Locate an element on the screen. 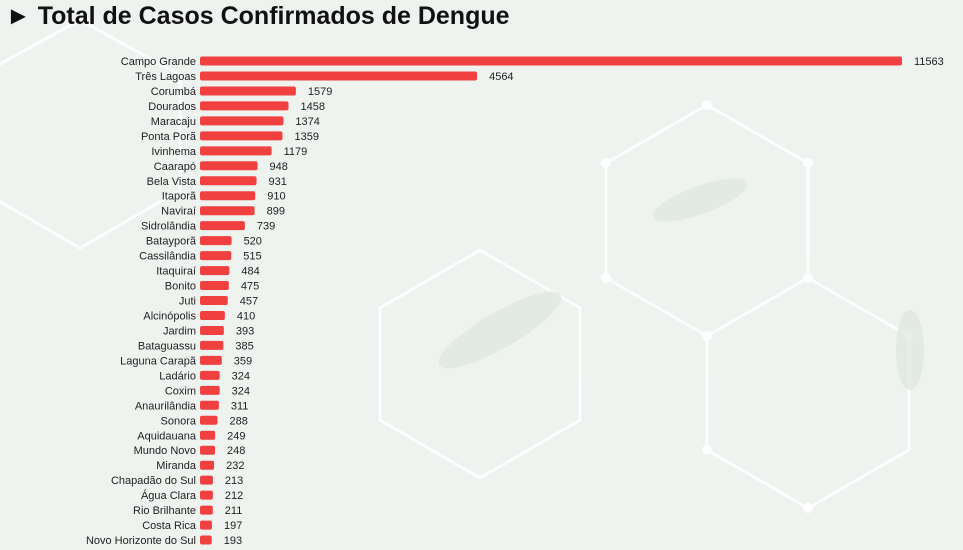  value-label: 1458 is located at coordinates (313, 107).